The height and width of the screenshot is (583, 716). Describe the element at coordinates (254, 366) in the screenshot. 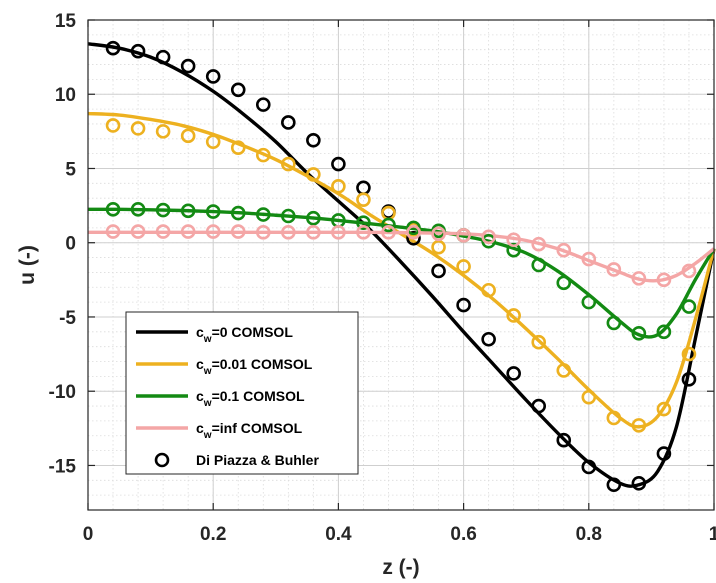

I see `legend-entry-label: cw=0.01 COMSOL` at that location.